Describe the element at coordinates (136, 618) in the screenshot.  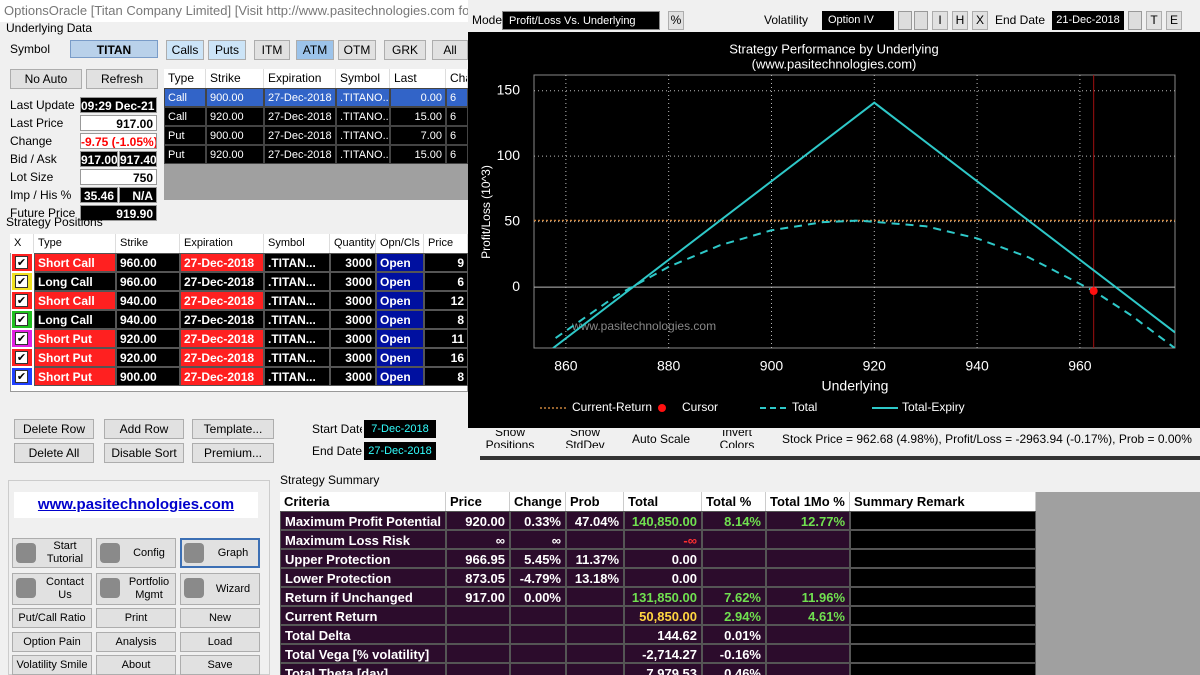
I see `nav-button: Print` at that location.